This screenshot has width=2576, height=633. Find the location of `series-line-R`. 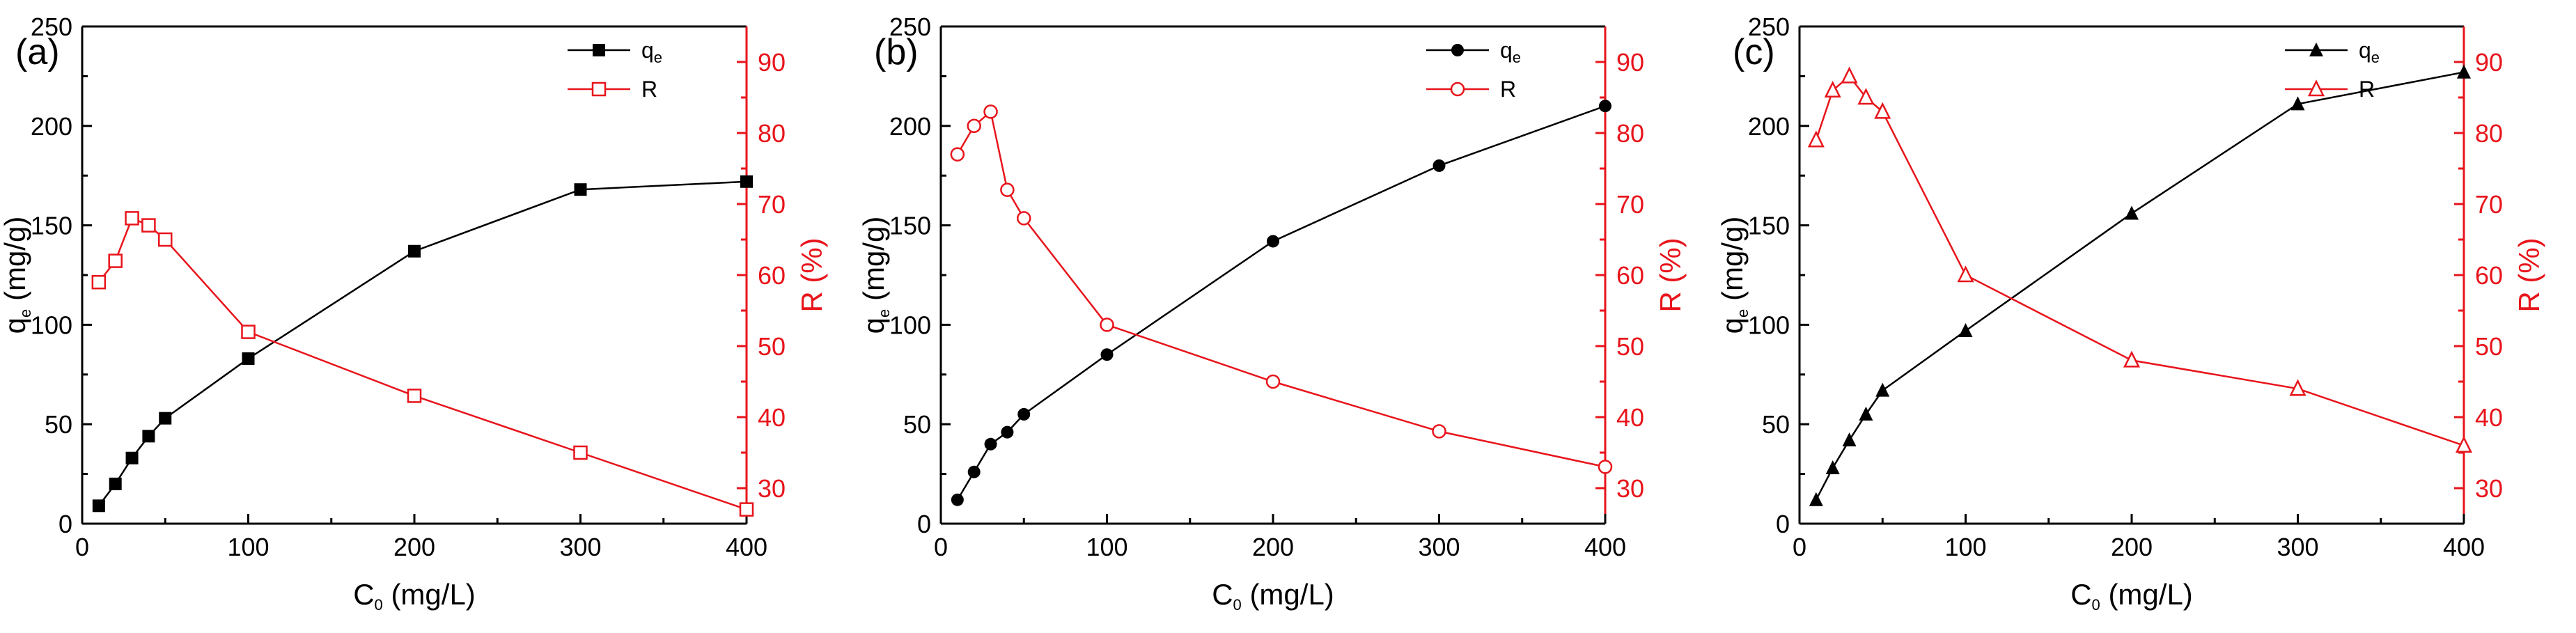

series-line-R is located at coordinates (1281, 289).